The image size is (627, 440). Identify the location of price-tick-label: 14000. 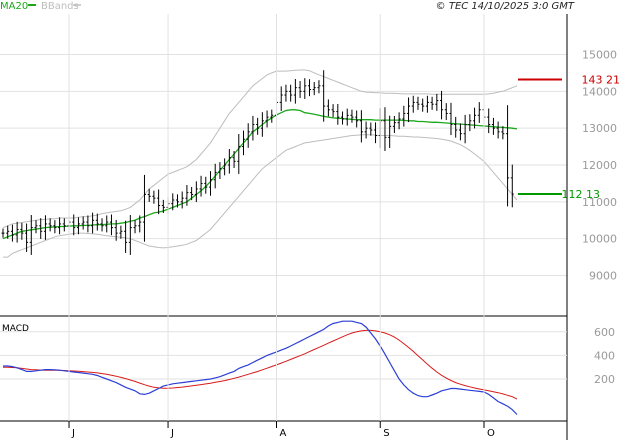
(599, 91).